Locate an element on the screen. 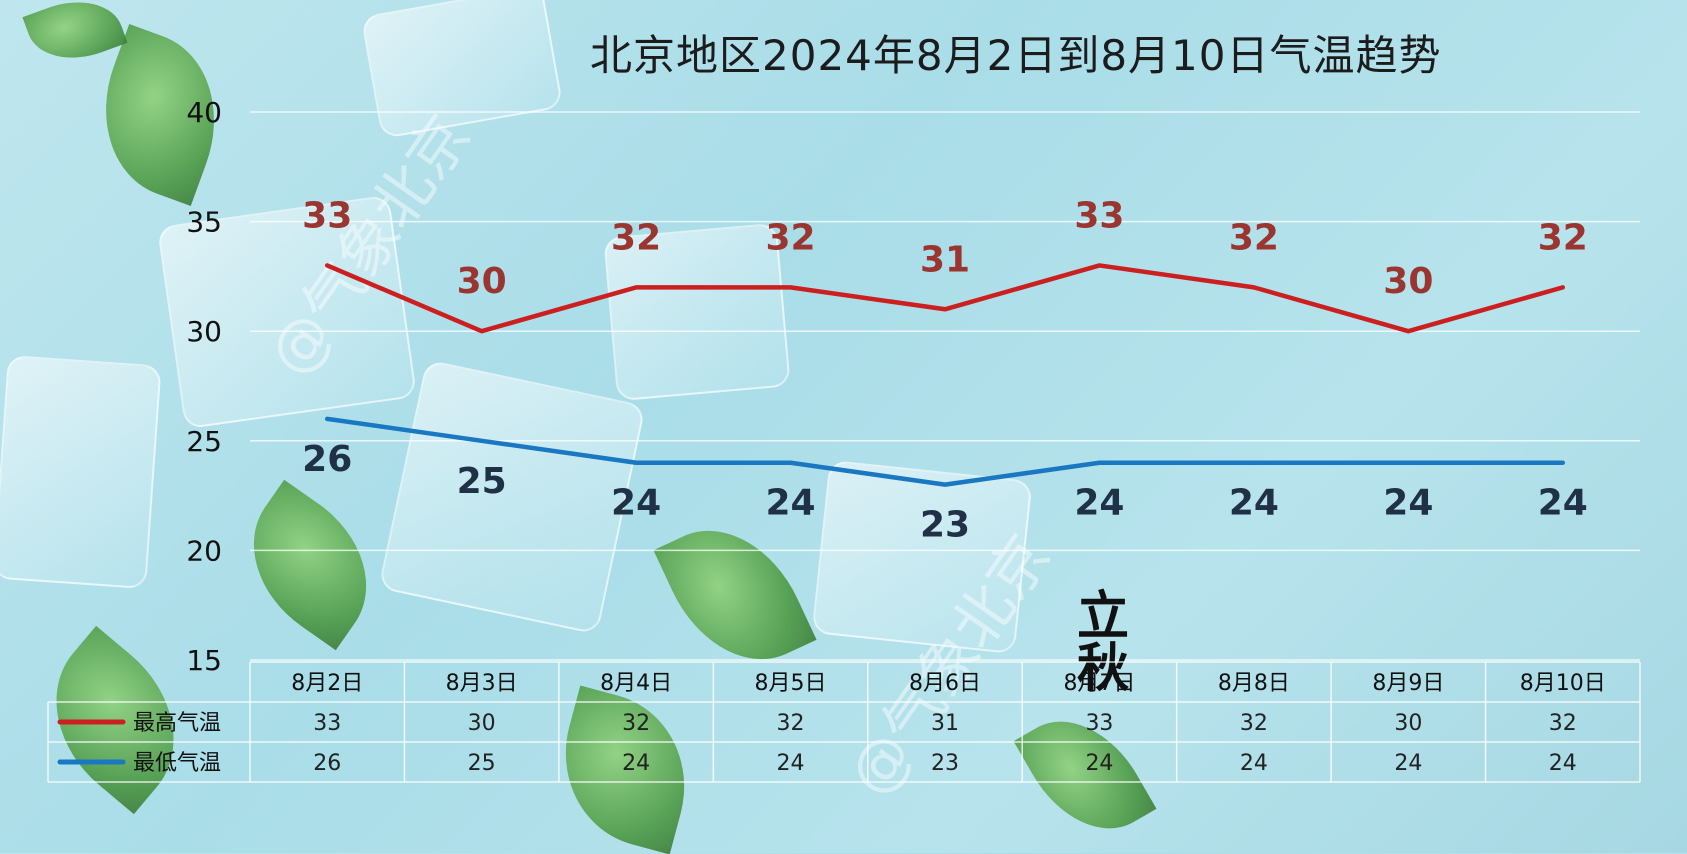 This screenshot has height=854, width=1687. table-header-cell: 8月2日 is located at coordinates (327, 683).